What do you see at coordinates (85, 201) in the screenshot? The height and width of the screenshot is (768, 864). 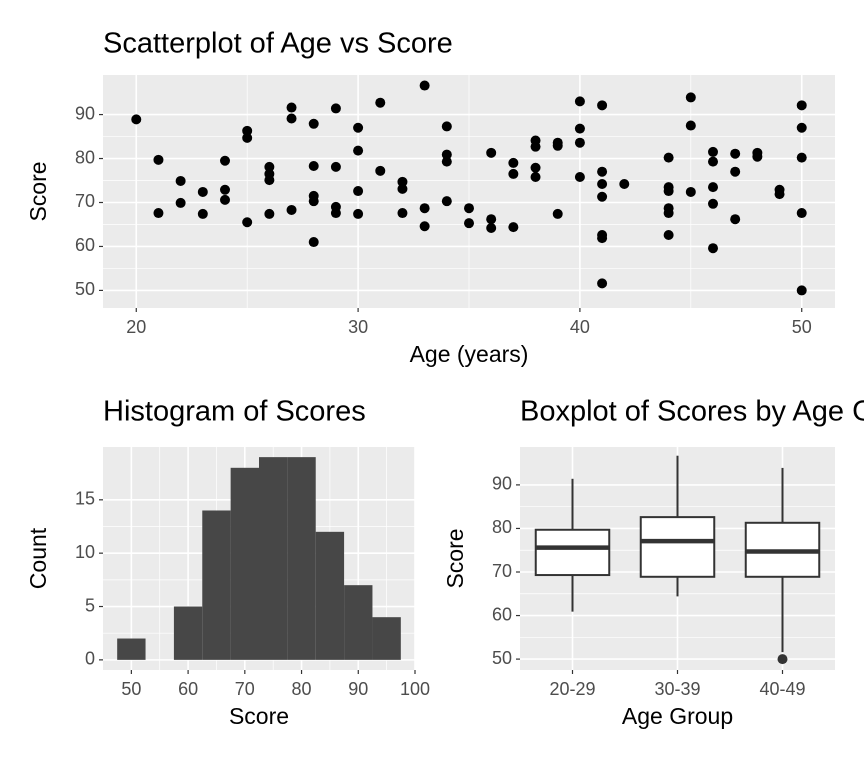 I see `y-tick-label: 70` at bounding box center [85, 201].